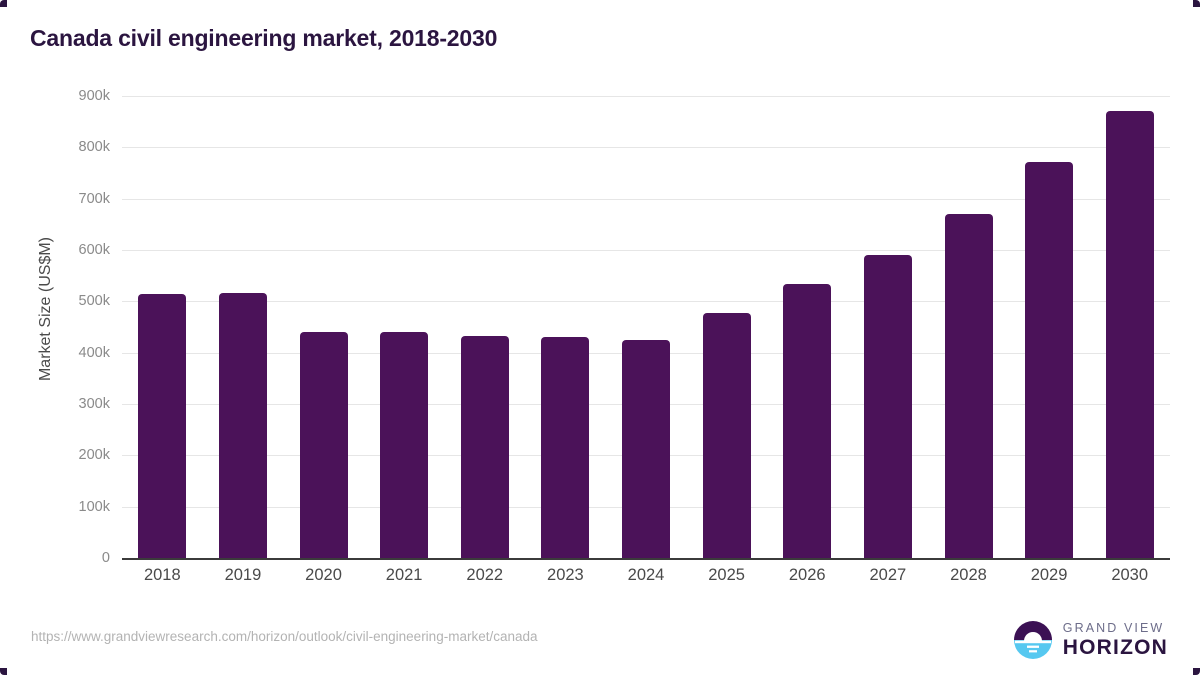 The width and height of the screenshot is (1200, 675). Describe the element at coordinates (646, 448) in the screenshot. I see `bar-2024` at that location.